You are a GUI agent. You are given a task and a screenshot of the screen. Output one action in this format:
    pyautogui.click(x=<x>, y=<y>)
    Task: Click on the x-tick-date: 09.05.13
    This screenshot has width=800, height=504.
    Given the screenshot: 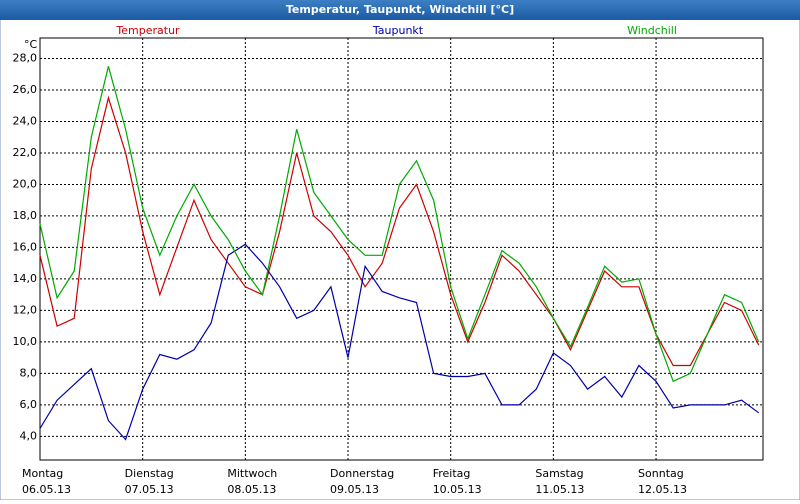 What is the action you would take?
    pyautogui.click(x=354, y=489)
    